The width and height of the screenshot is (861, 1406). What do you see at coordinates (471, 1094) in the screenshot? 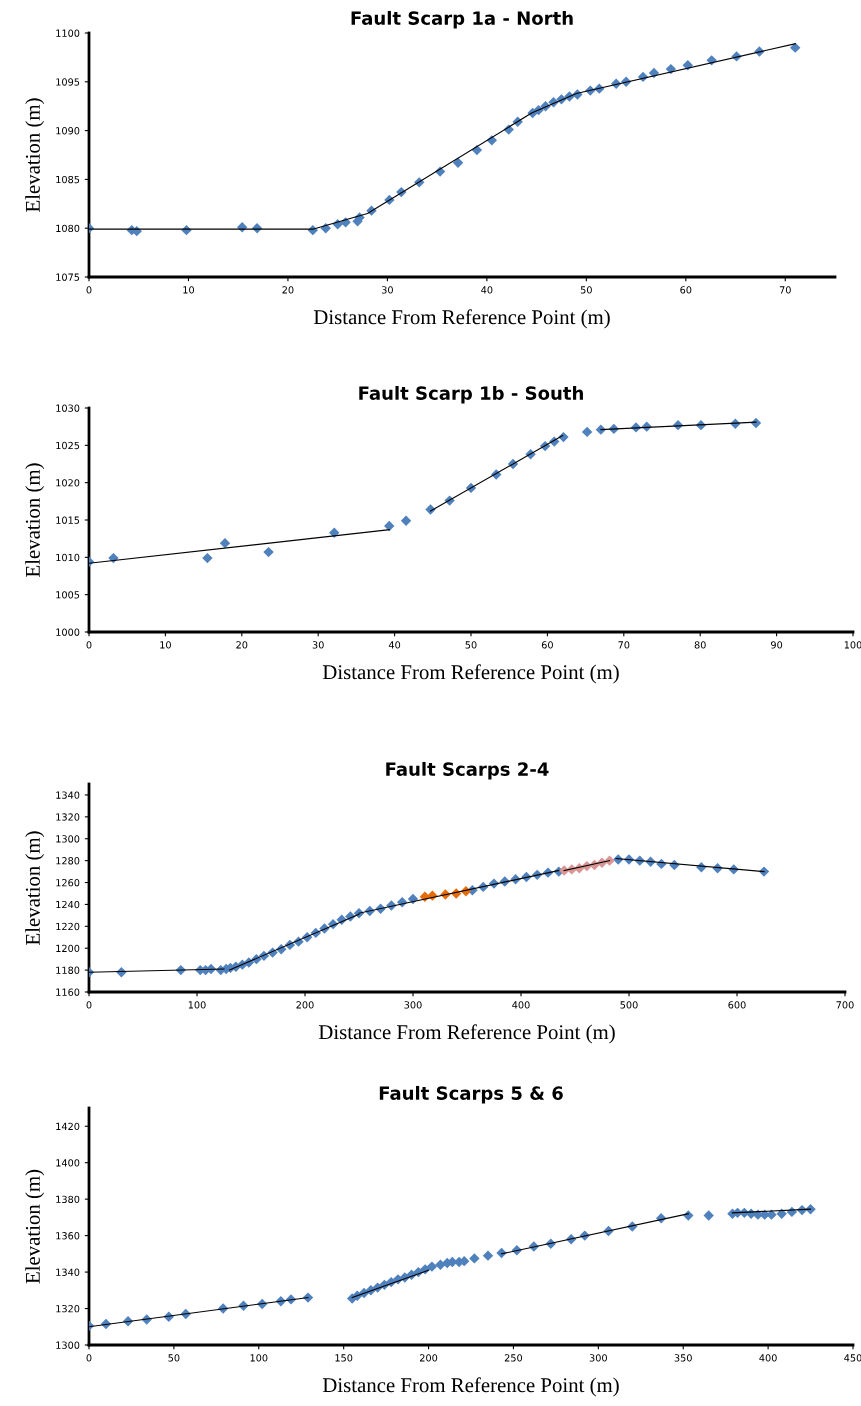
I see `chart-title: Fault Scarps 5 & 6` at bounding box center [471, 1094].